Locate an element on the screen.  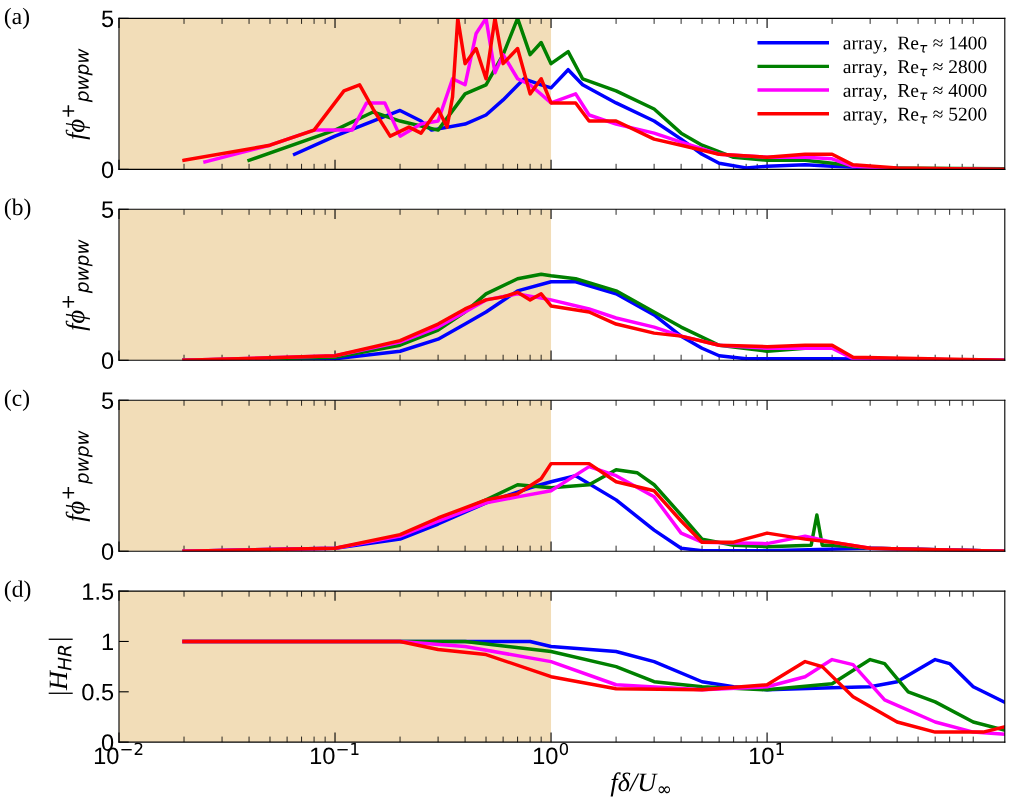
y-tick-label: 1 is located at coordinates (107, 642).